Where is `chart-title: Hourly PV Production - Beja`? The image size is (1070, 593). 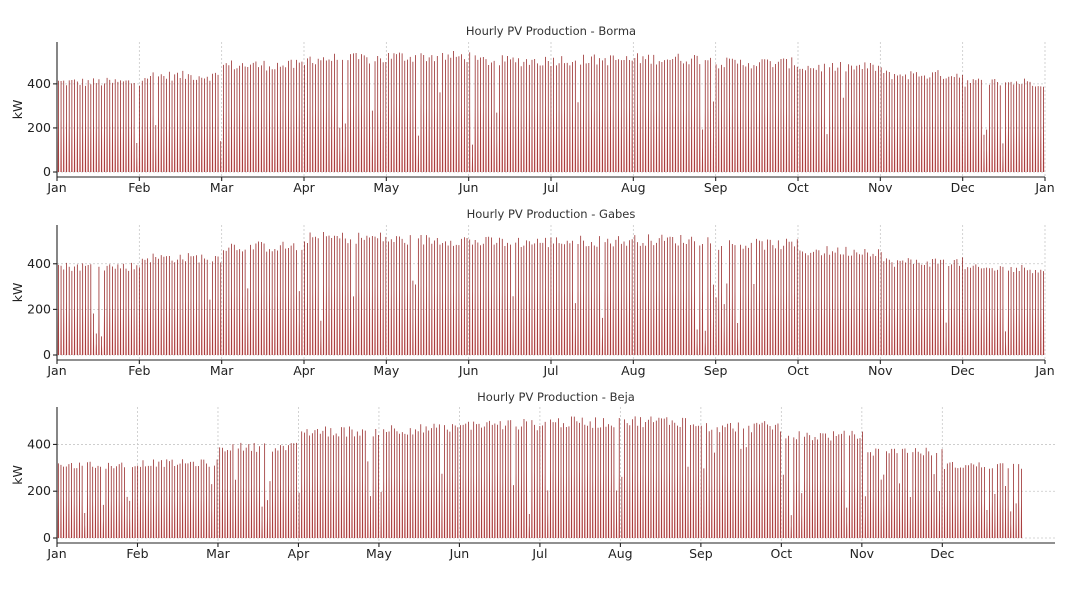 chart-title: Hourly PV Production - Beja is located at coordinates (556, 397).